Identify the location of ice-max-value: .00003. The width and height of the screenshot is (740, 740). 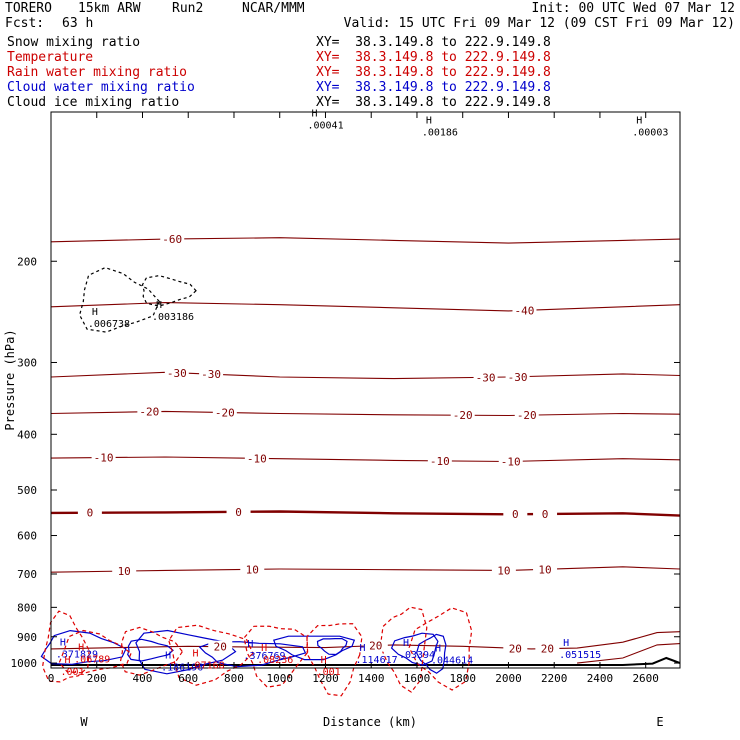
(650, 132).